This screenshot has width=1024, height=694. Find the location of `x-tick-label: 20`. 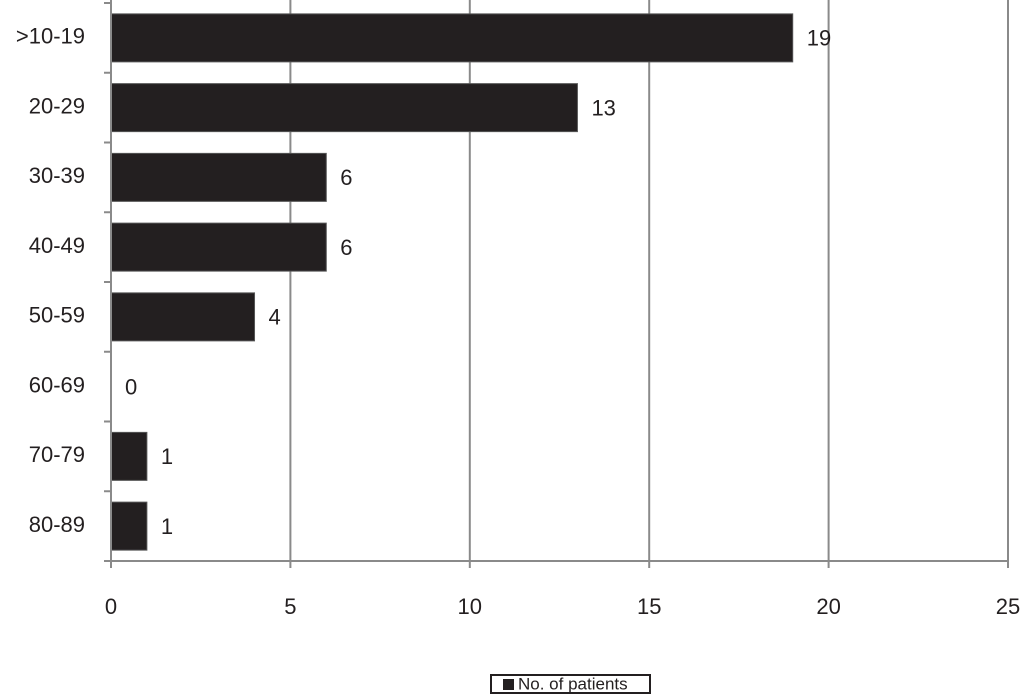

x-tick-label: 20 is located at coordinates (828, 606).